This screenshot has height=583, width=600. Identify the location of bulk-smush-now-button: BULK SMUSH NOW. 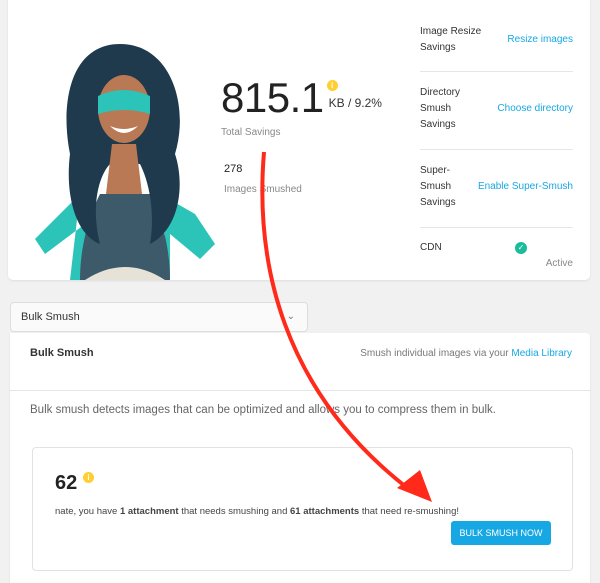
(501, 533).